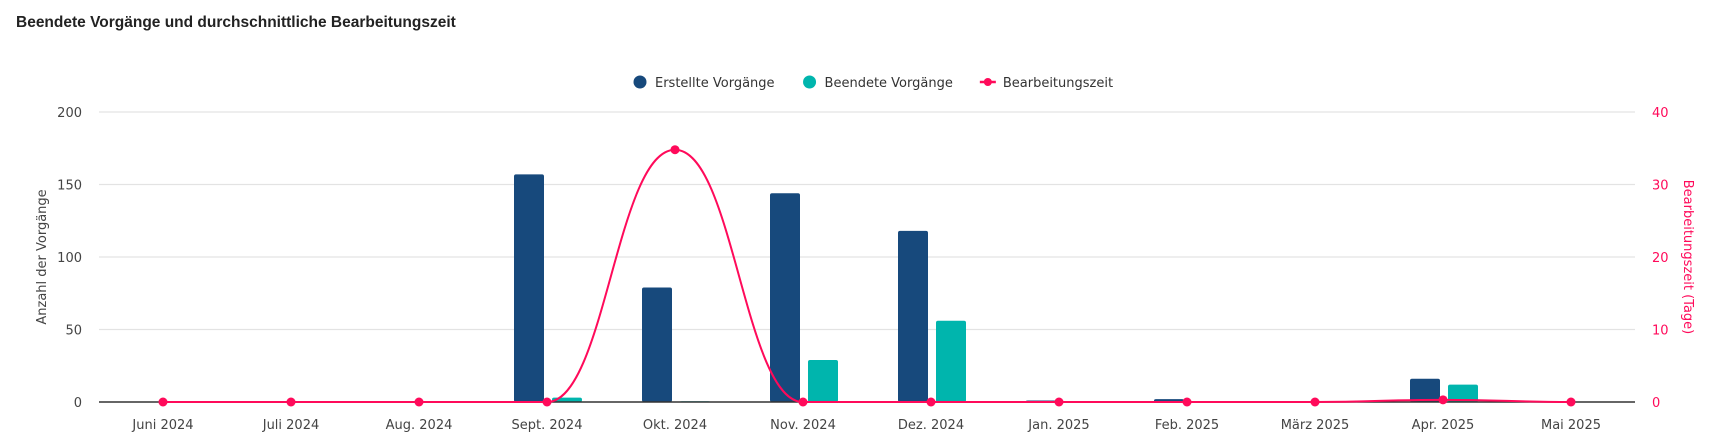 This screenshot has width=1711, height=448. Describe the element at coordinates (1660, 331) in the screenshot. I see `y2-tick-label: 10` at that location.